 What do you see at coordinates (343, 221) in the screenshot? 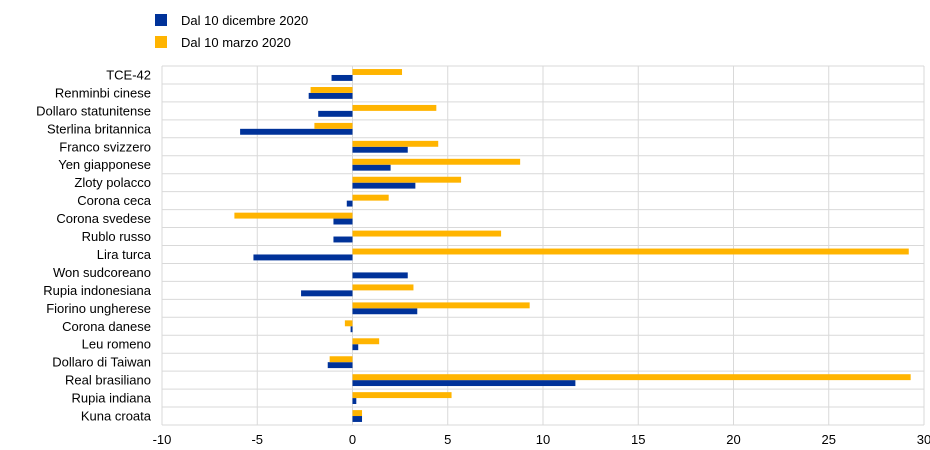
I see `bar-s0-c8` at bounding box center [343, 221].